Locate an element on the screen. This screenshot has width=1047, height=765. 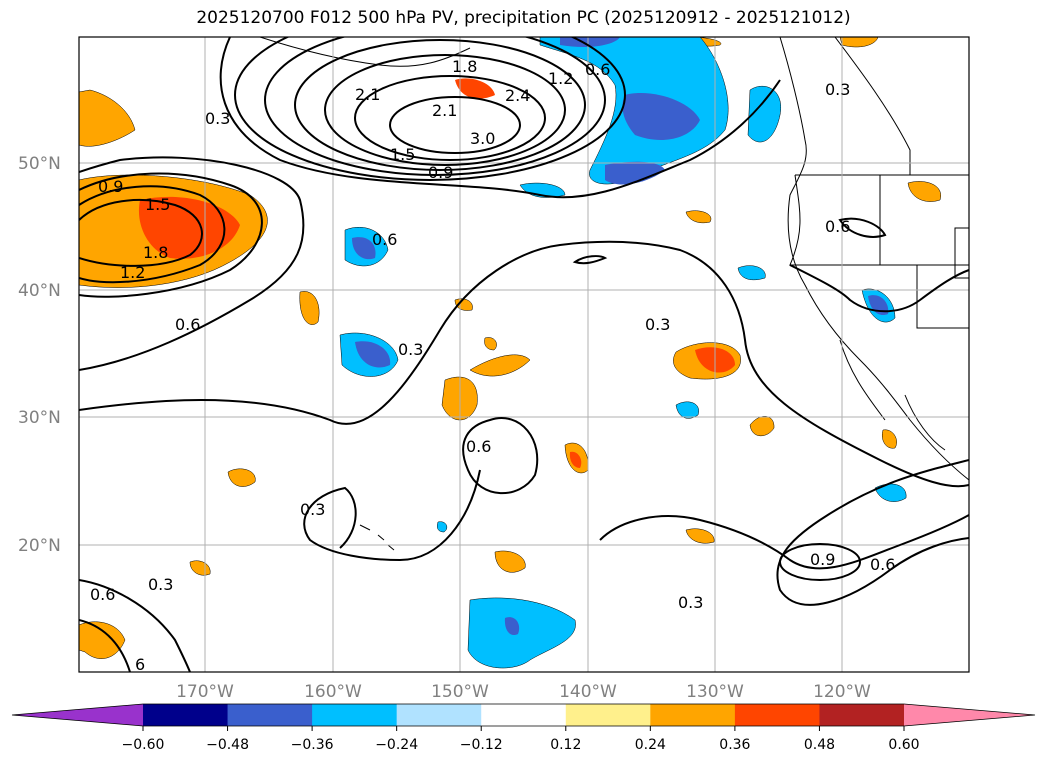
colorbar-tick-label: 0.60 is located at coordinates (903, 745).